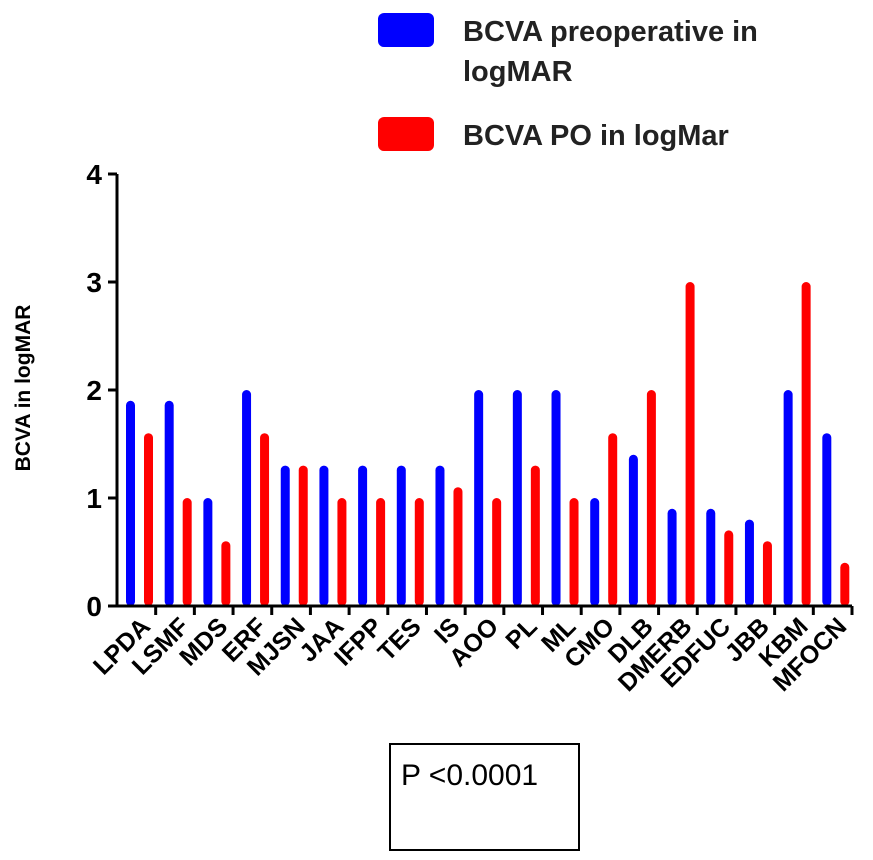 This screenshot has width=873, height=860. I want to click on x-tick-label: TES, so click(400, 639).